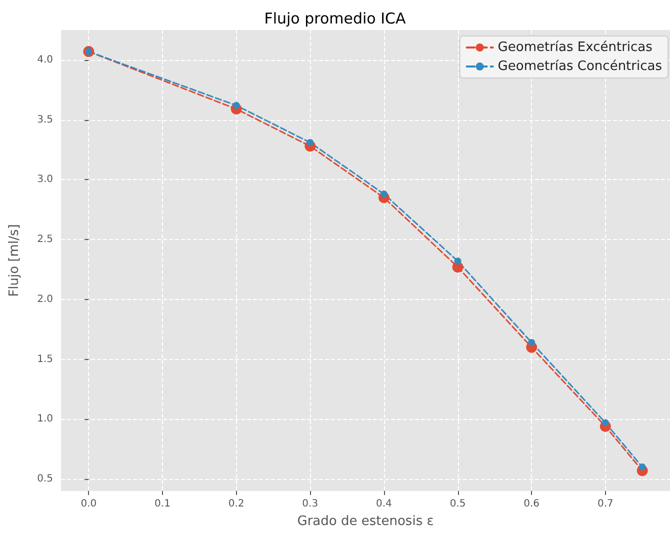 This screenshot has width=670, height=546. Describe the element at coordinates (45, 240) in the screenshot. I see `y-tick-label: 2.5` at that location.